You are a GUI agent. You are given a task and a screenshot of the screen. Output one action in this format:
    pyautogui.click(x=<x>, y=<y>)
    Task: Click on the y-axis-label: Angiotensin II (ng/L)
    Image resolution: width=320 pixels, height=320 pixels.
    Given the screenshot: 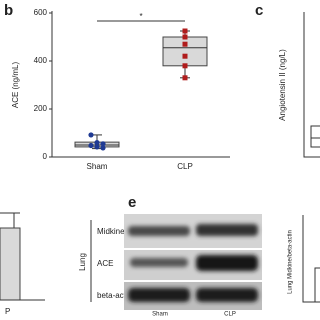 What is the action you would take?
    pyautogui.click(x=282, y=85)
    